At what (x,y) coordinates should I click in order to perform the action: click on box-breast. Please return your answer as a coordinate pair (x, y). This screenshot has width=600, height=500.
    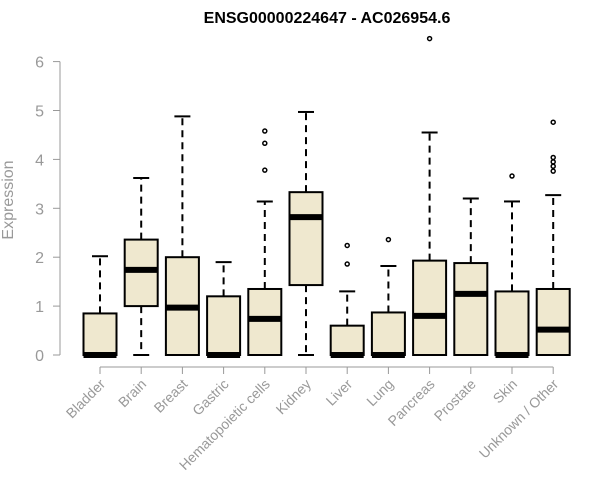
    Looking at the image, I should click on (182, 236).